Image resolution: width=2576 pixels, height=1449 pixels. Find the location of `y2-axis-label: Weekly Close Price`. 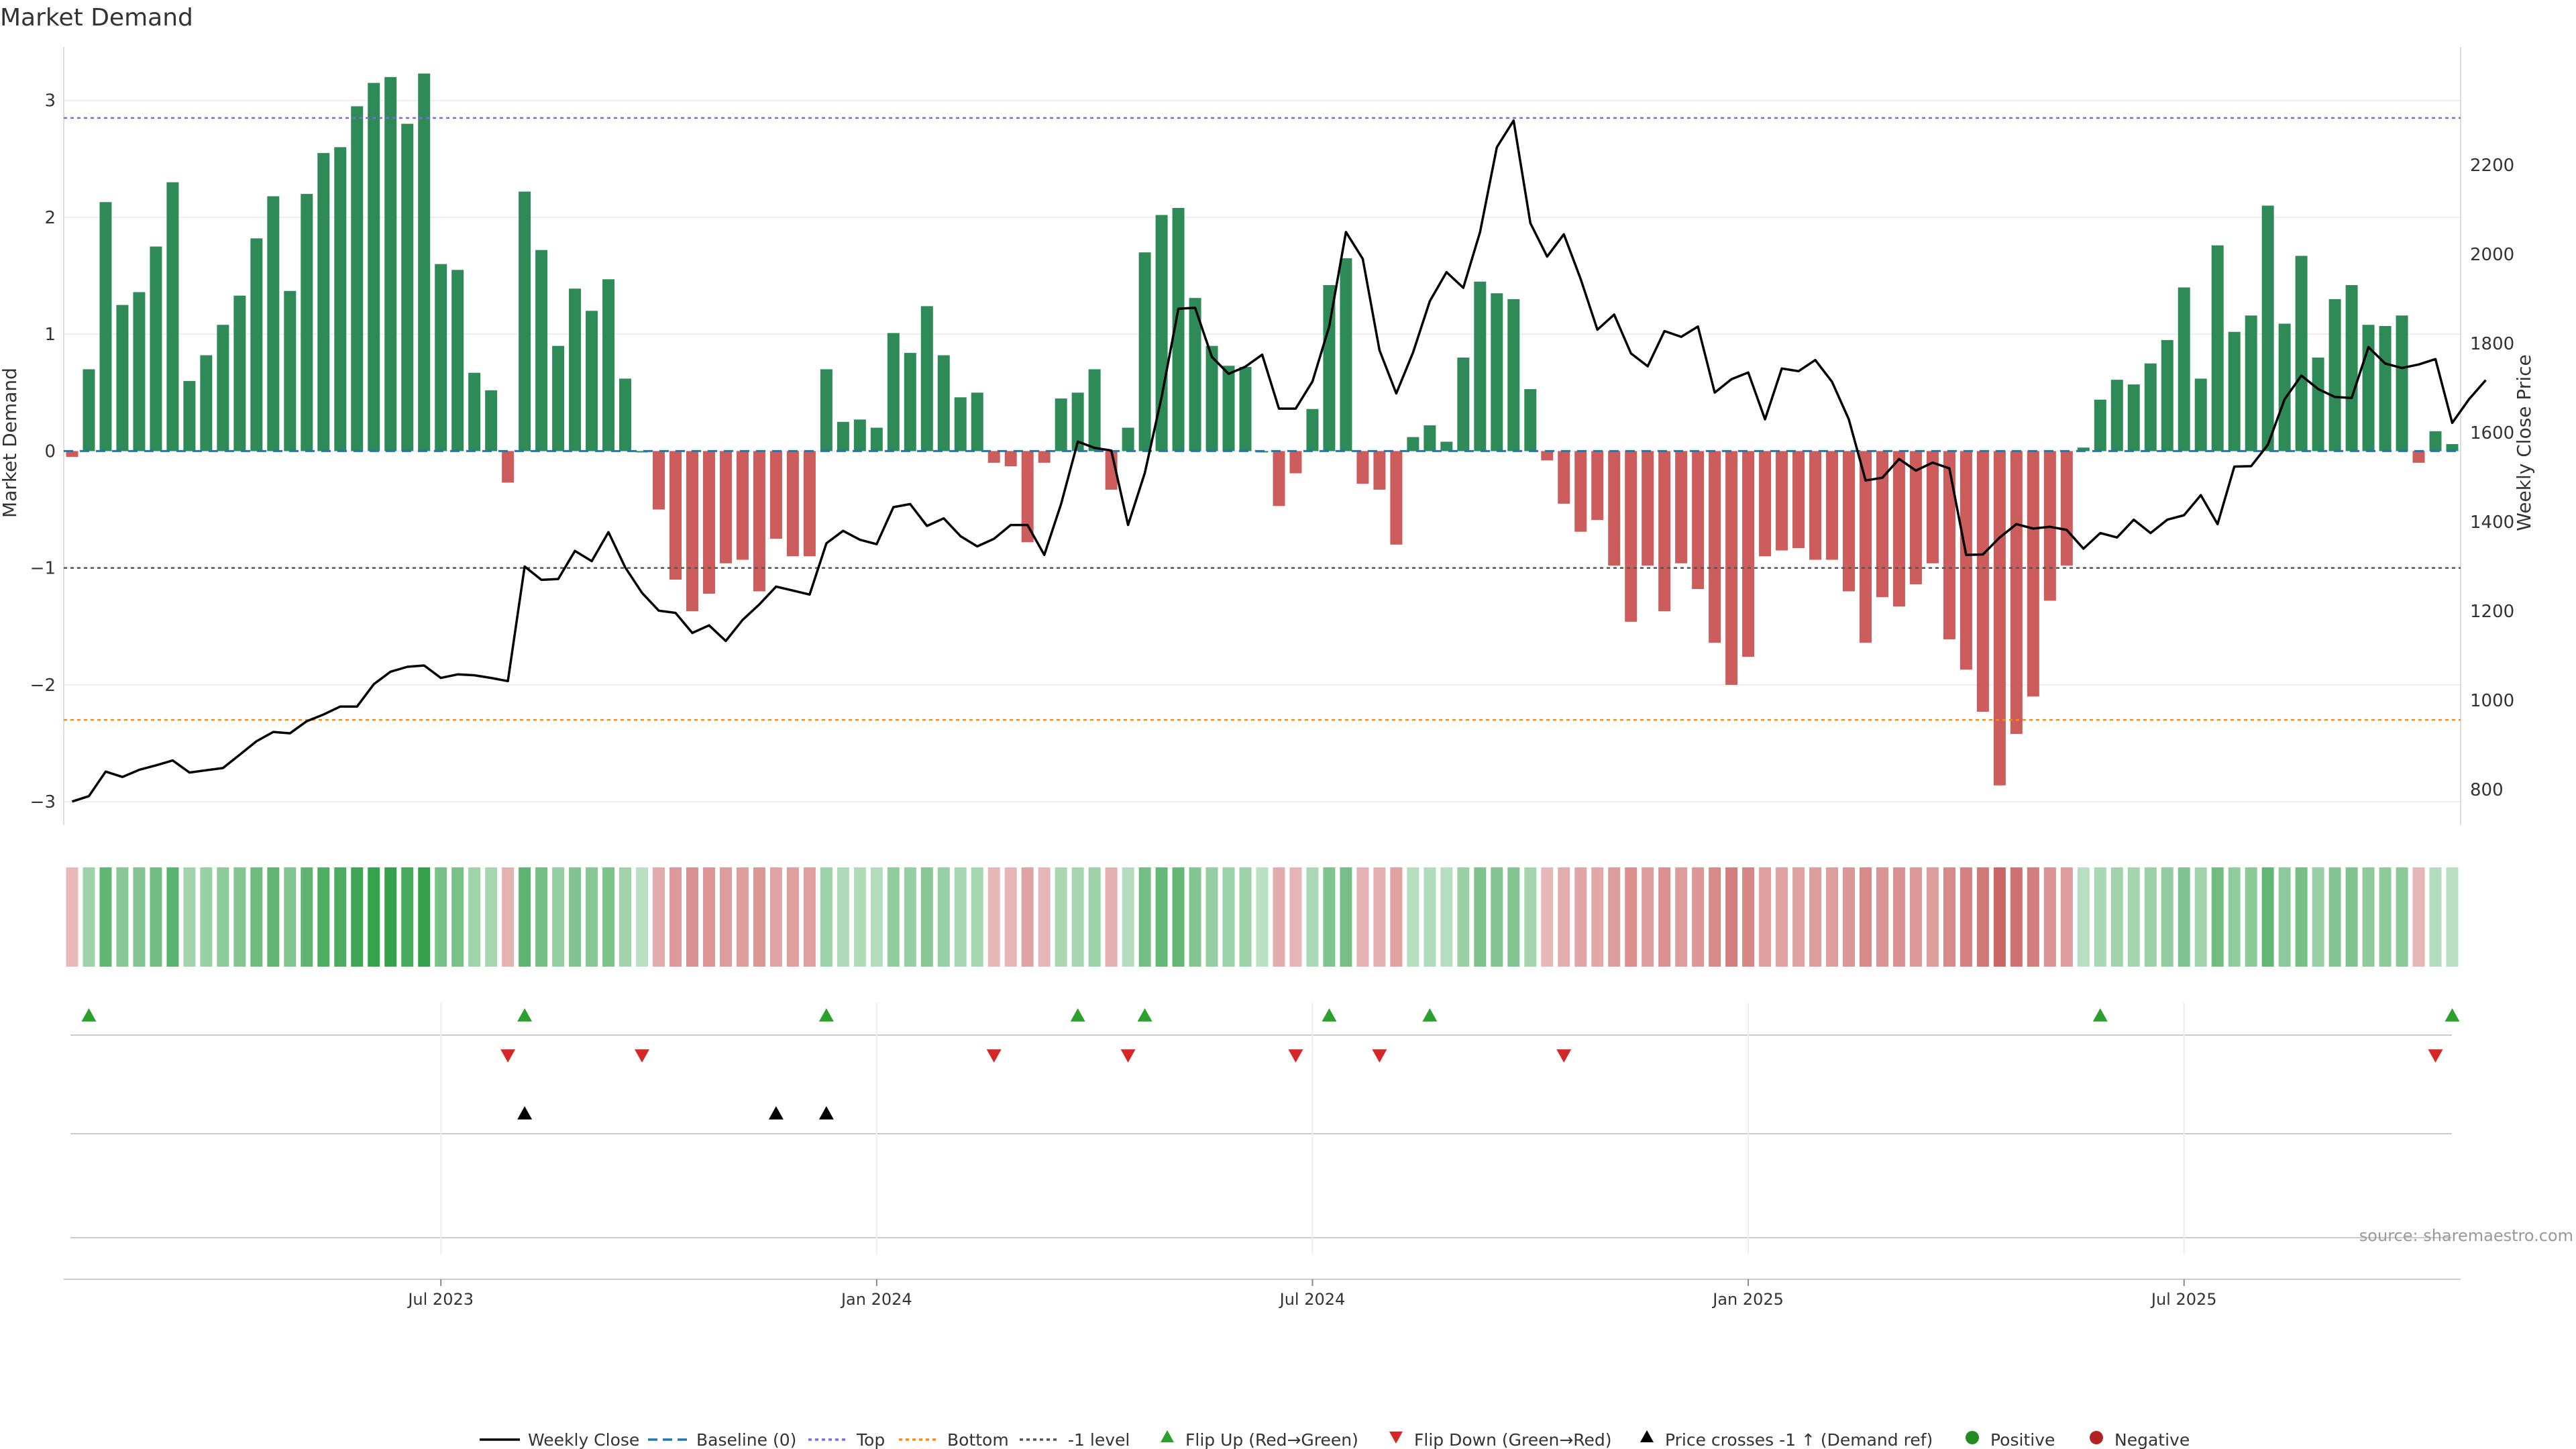

y2-axis-label: Weekly Close Price is located at coordinates (2524, 442).